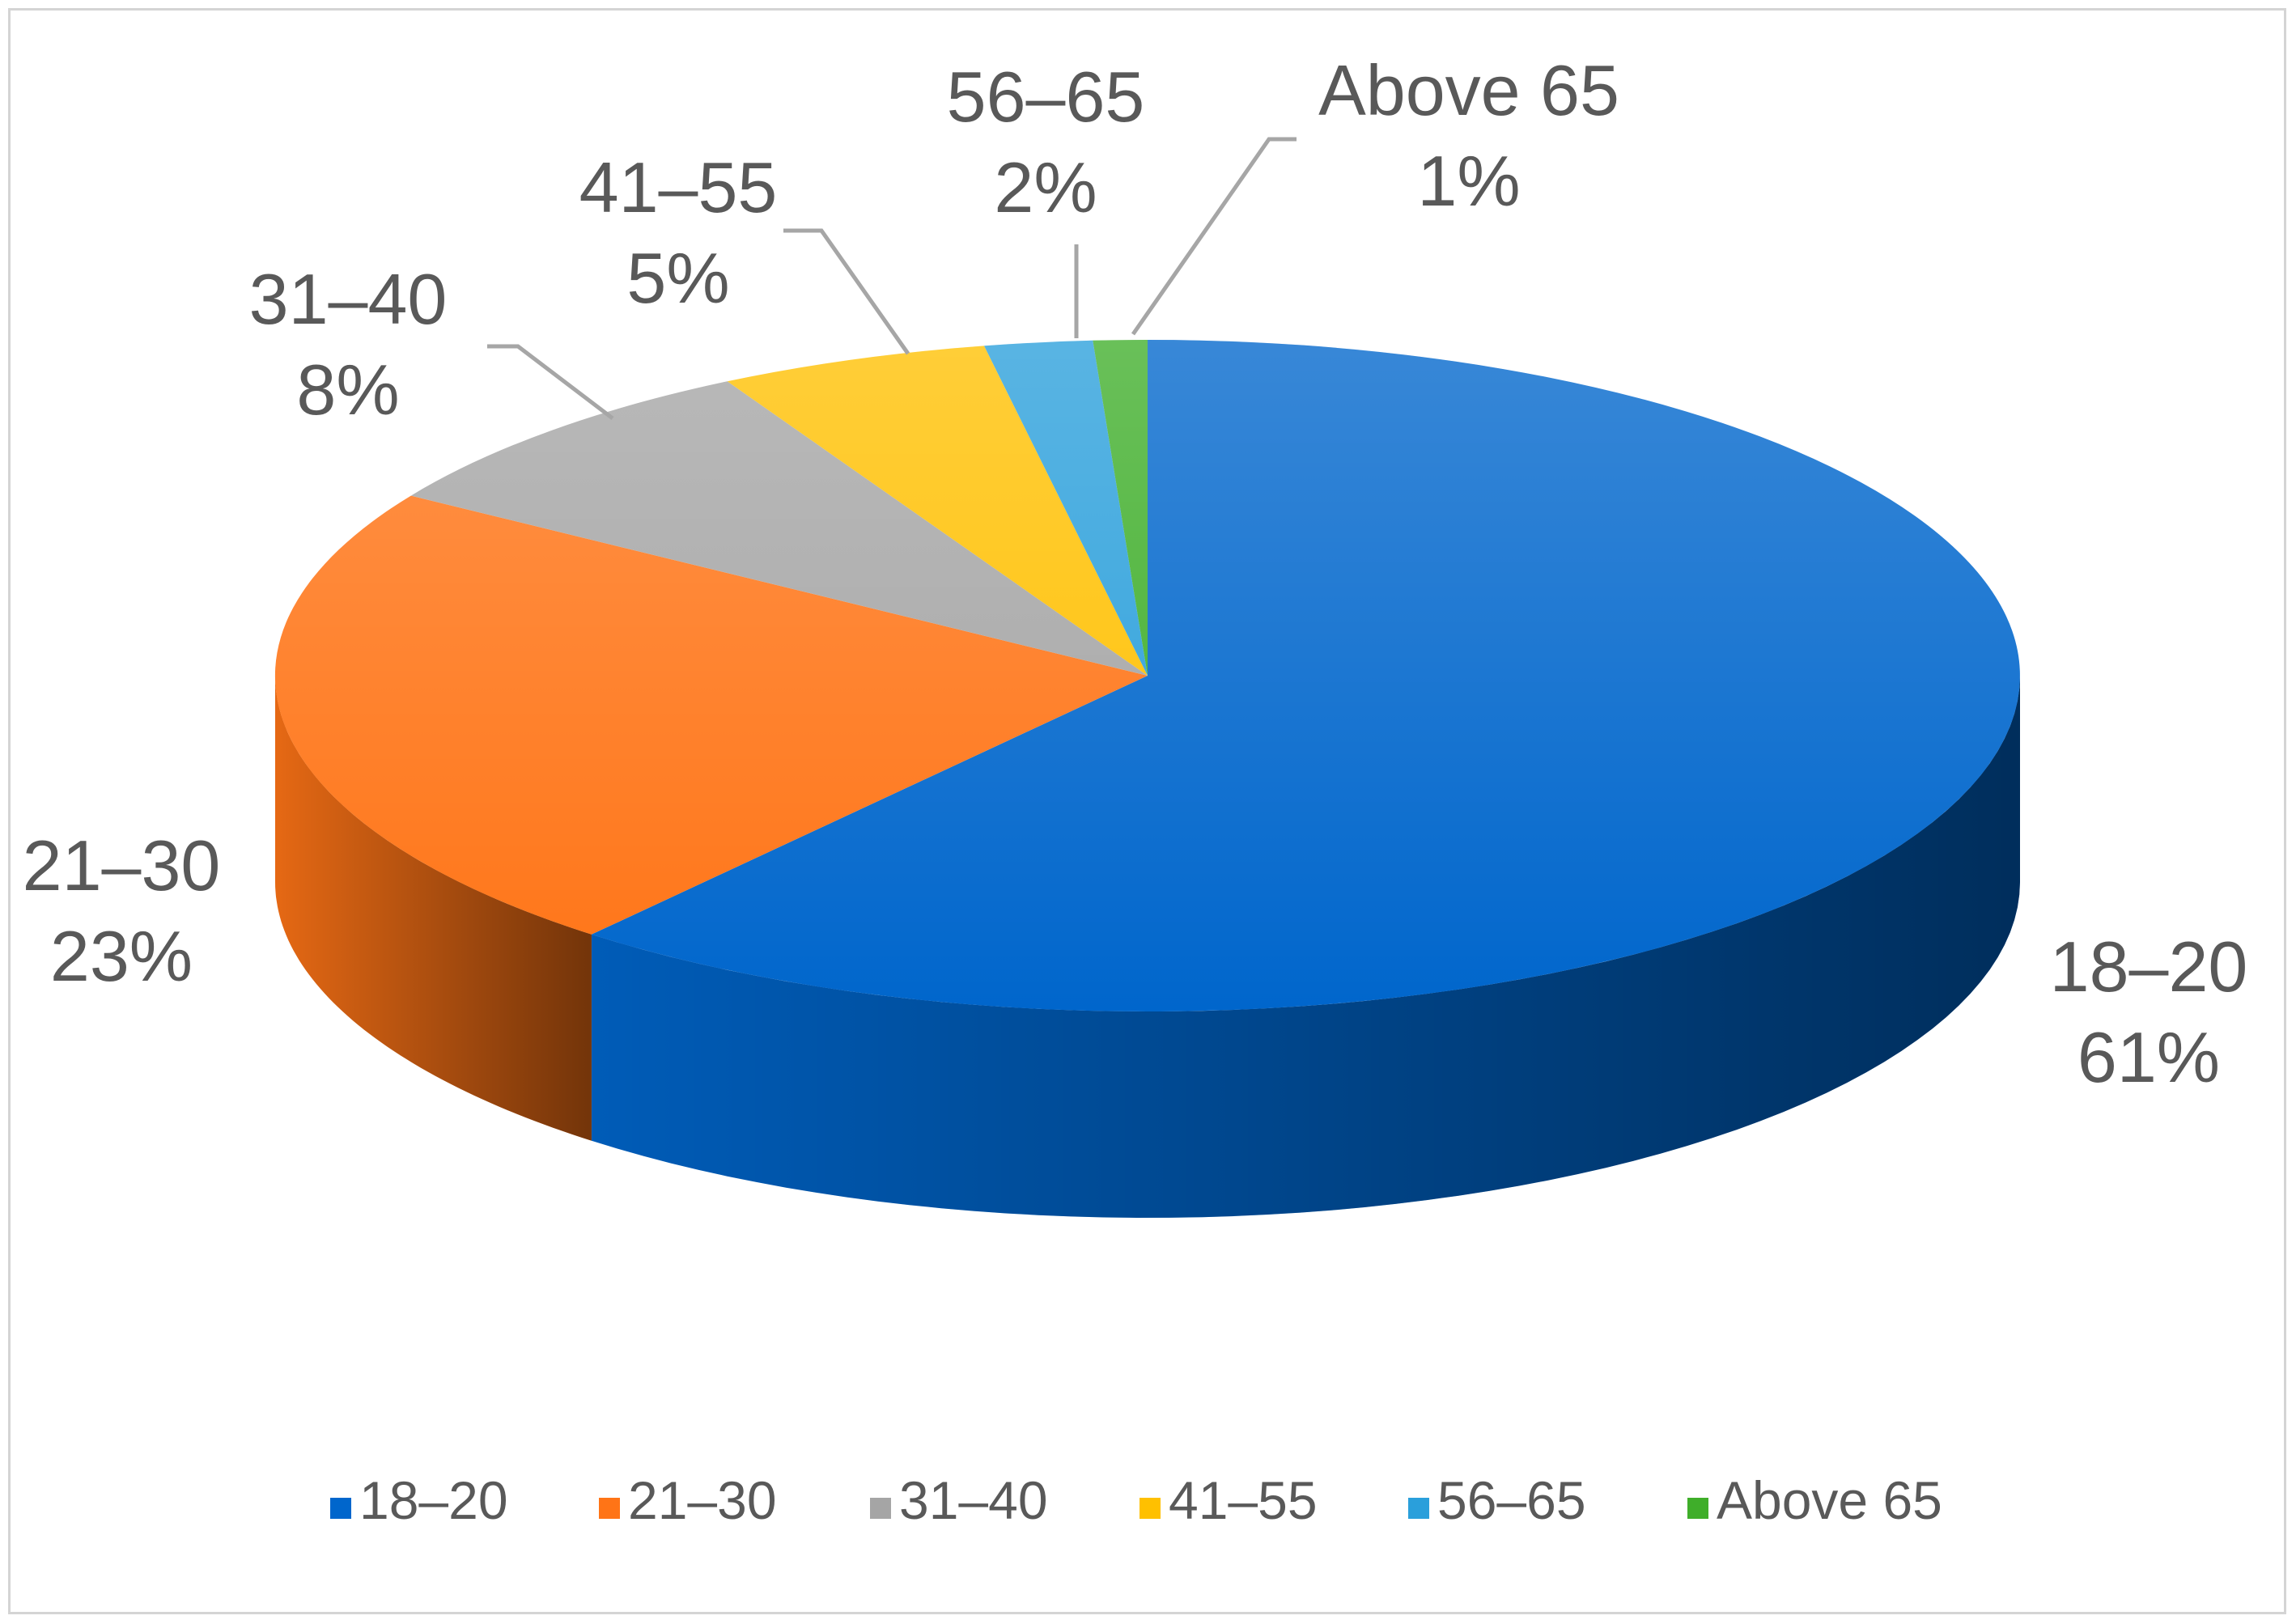  I want to click on data-label-name-41-55: 41–55, so click(678, 187).